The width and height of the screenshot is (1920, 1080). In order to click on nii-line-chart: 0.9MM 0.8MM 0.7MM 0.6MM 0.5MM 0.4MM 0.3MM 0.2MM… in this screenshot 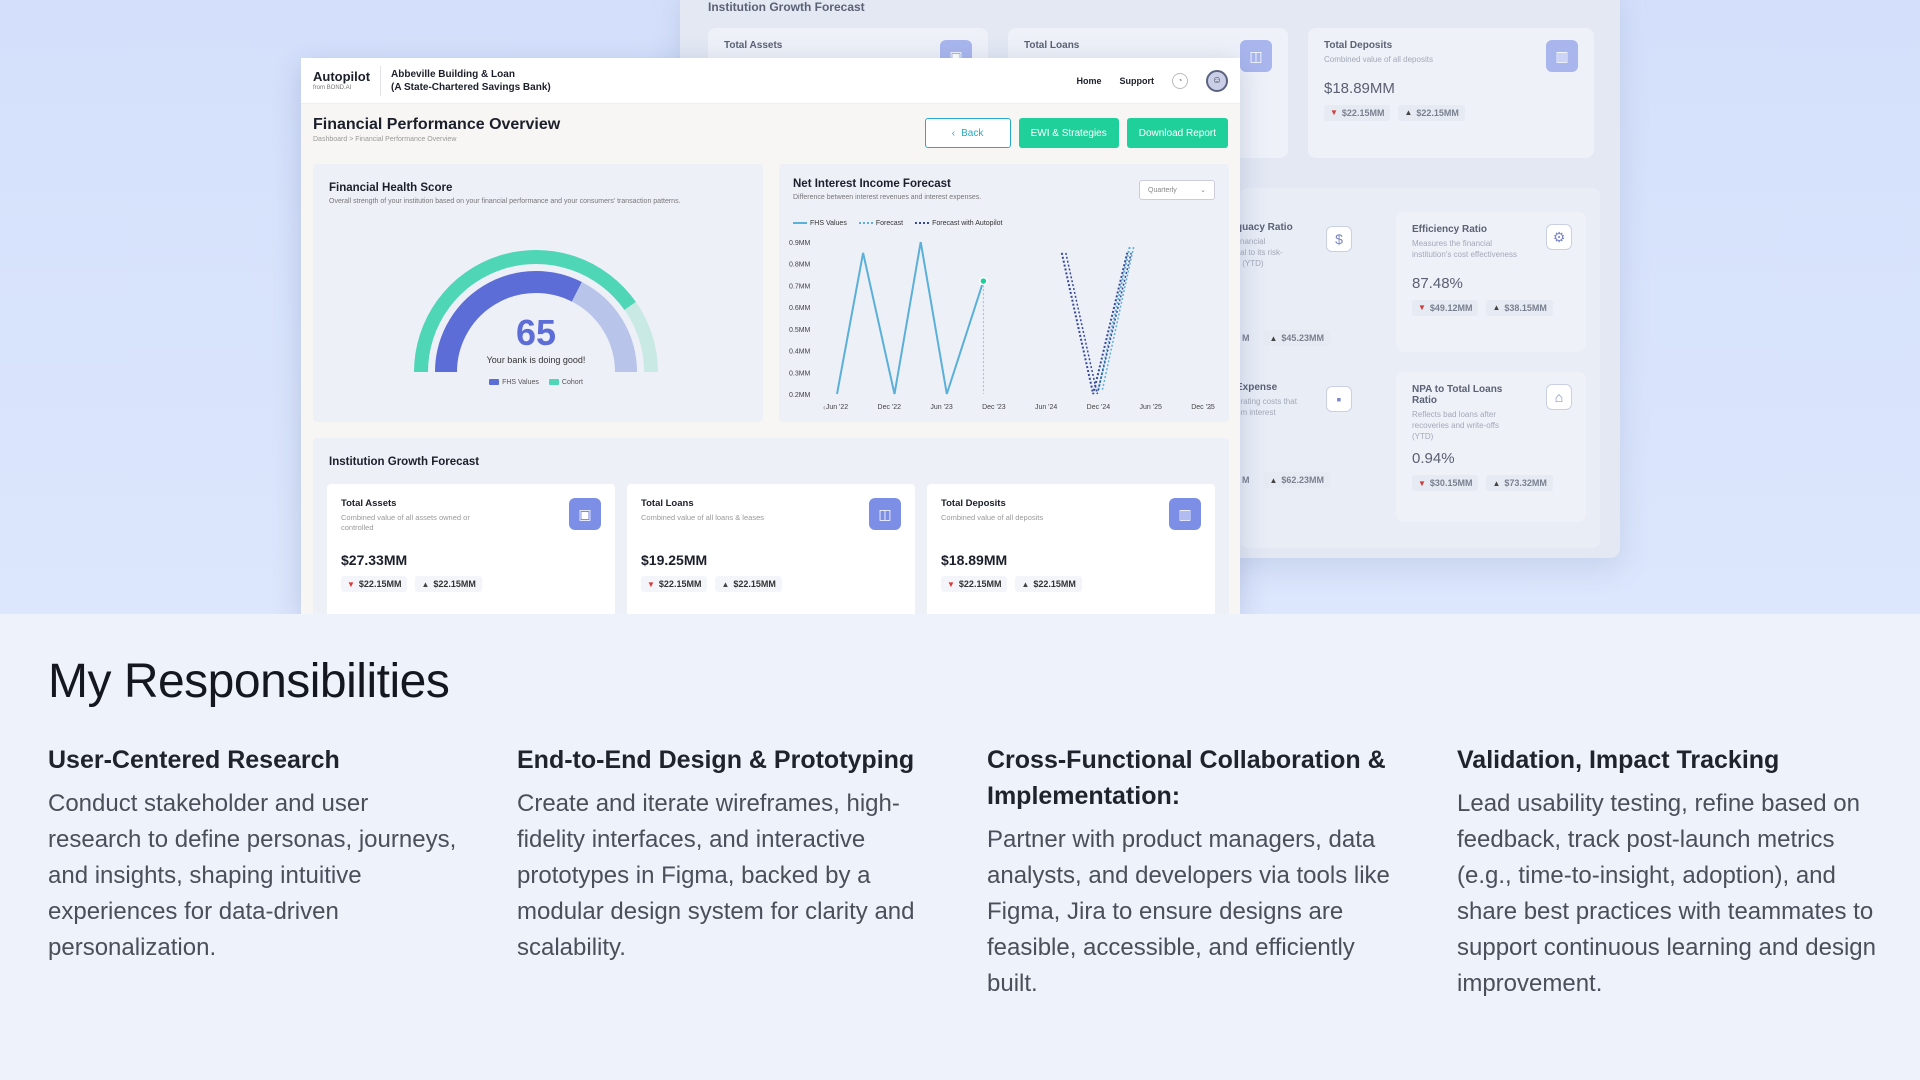, I will do `click(1002, 326)`.